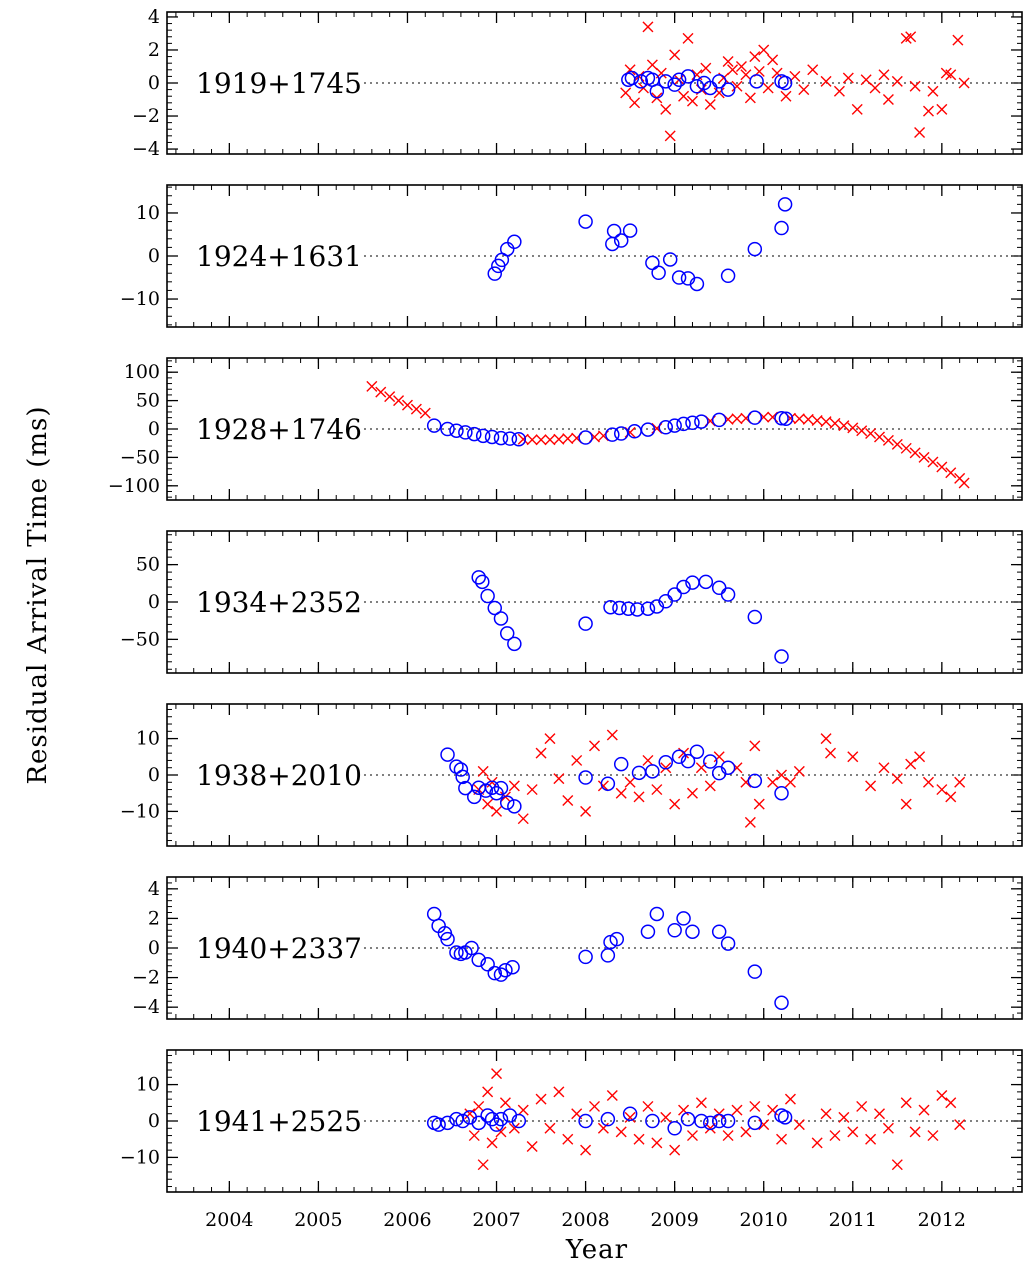 The height and width of the screenshot is (1268, 1026). What do you see at coordinates (571, 602) in the screenshot?
I see `panel-1934+2352: −50 0 50 1934+2352` at bounding box center [571, 602].